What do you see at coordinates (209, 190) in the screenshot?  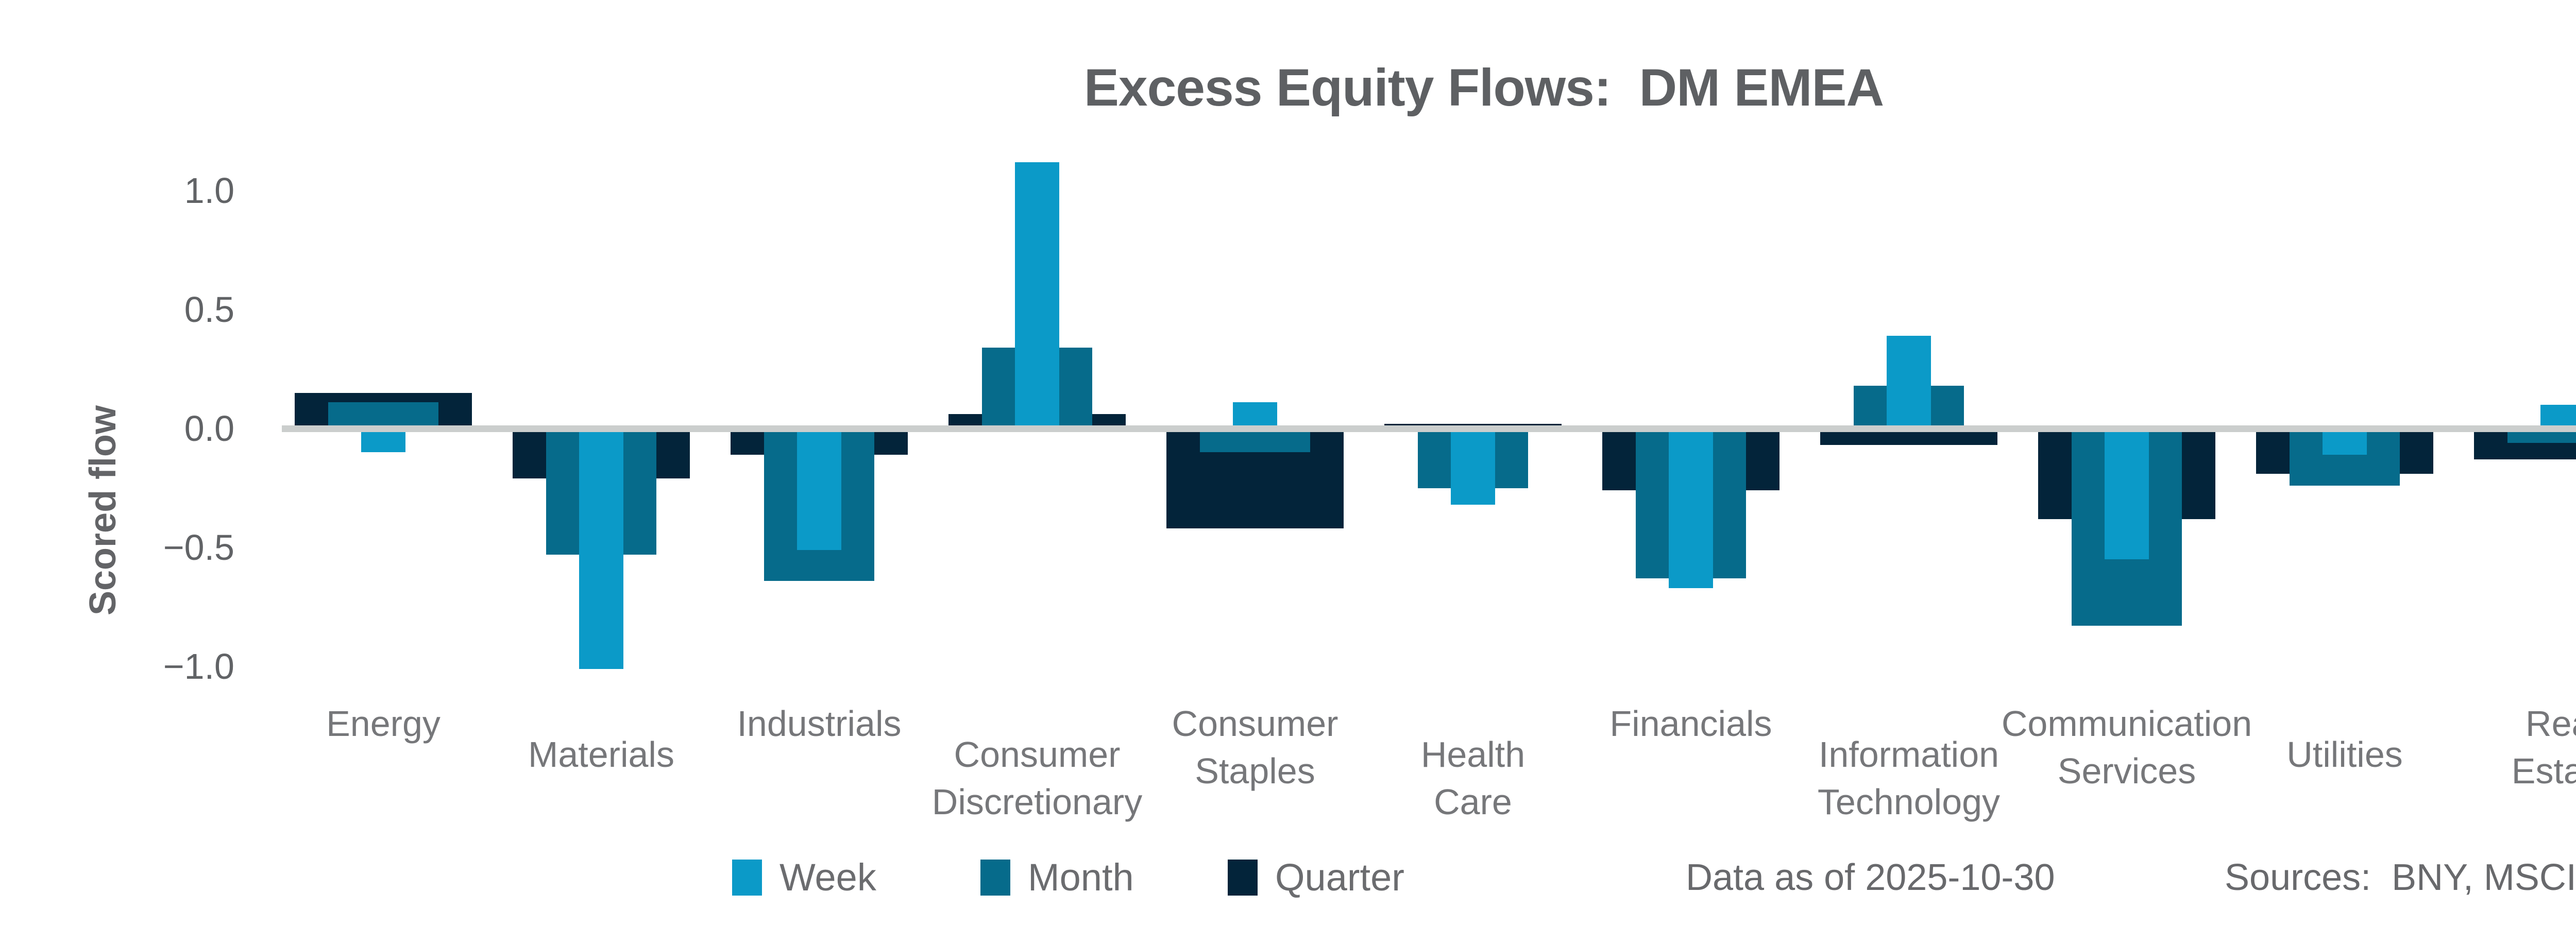 I see `y-tick-1-0: 1.0` at bounding box center [209, 190].